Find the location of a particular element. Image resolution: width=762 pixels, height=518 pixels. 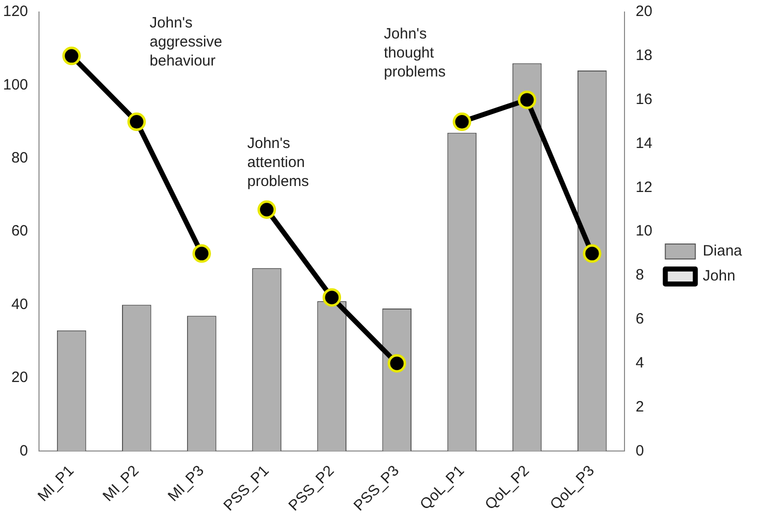

y2-tick-label: 2 is located at coordinates (640, 407).